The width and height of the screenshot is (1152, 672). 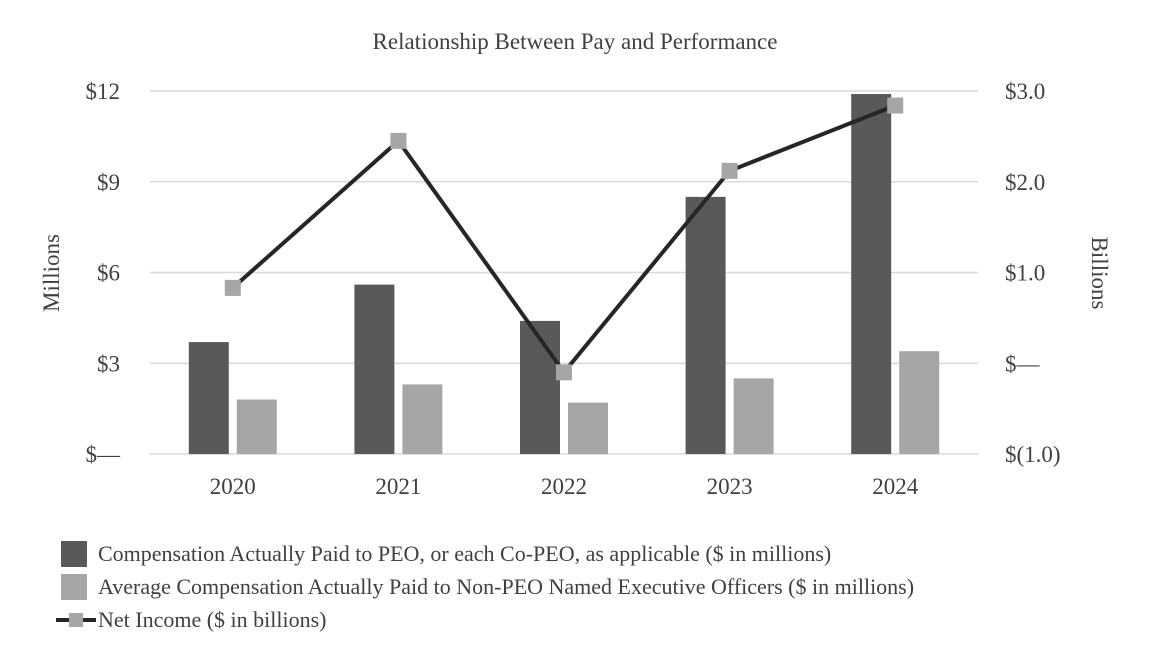 What do you see at coordinates (208, 398) in the screenshot?
I see `bar-peo-2020` at bounding box center [208, 398].